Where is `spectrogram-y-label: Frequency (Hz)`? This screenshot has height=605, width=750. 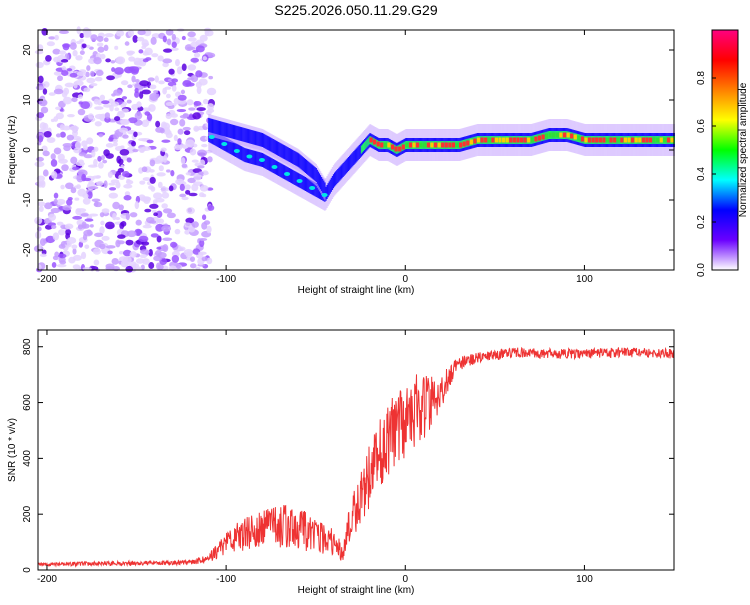
spectrogram-y-label: Frequency (Hz) is located at coordinates (12, 150).